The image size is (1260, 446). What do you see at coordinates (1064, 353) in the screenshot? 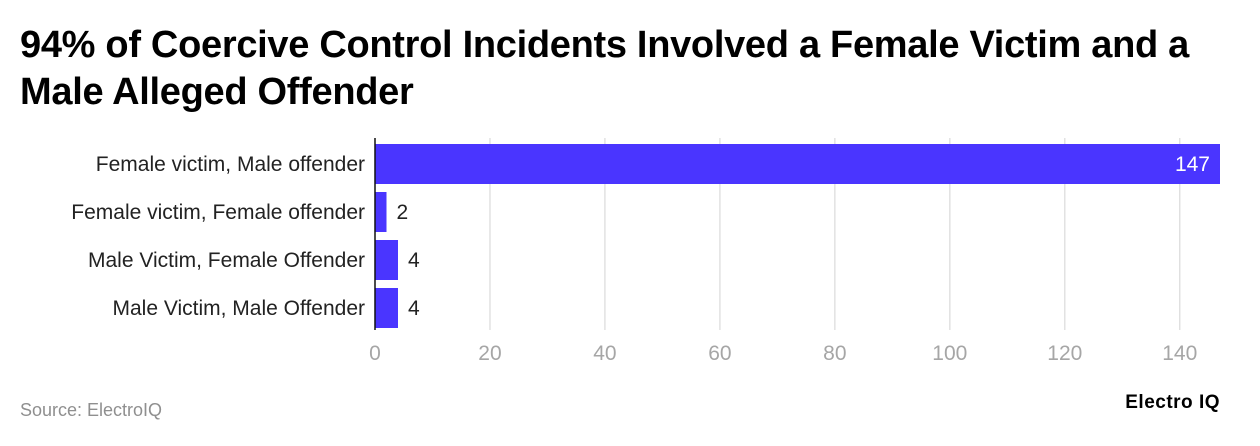
I see `x-tick-label: 120` at bounding box center [1064, 353].